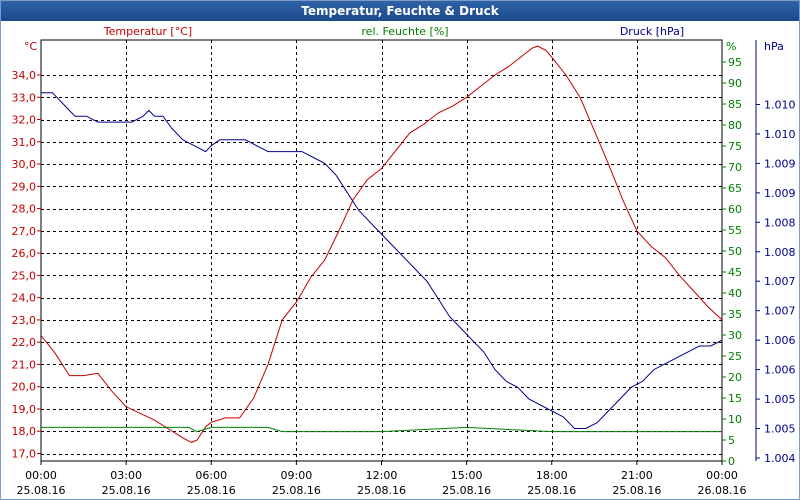  I want to click on temp-tick-label: 22,0, so click(24, 342).